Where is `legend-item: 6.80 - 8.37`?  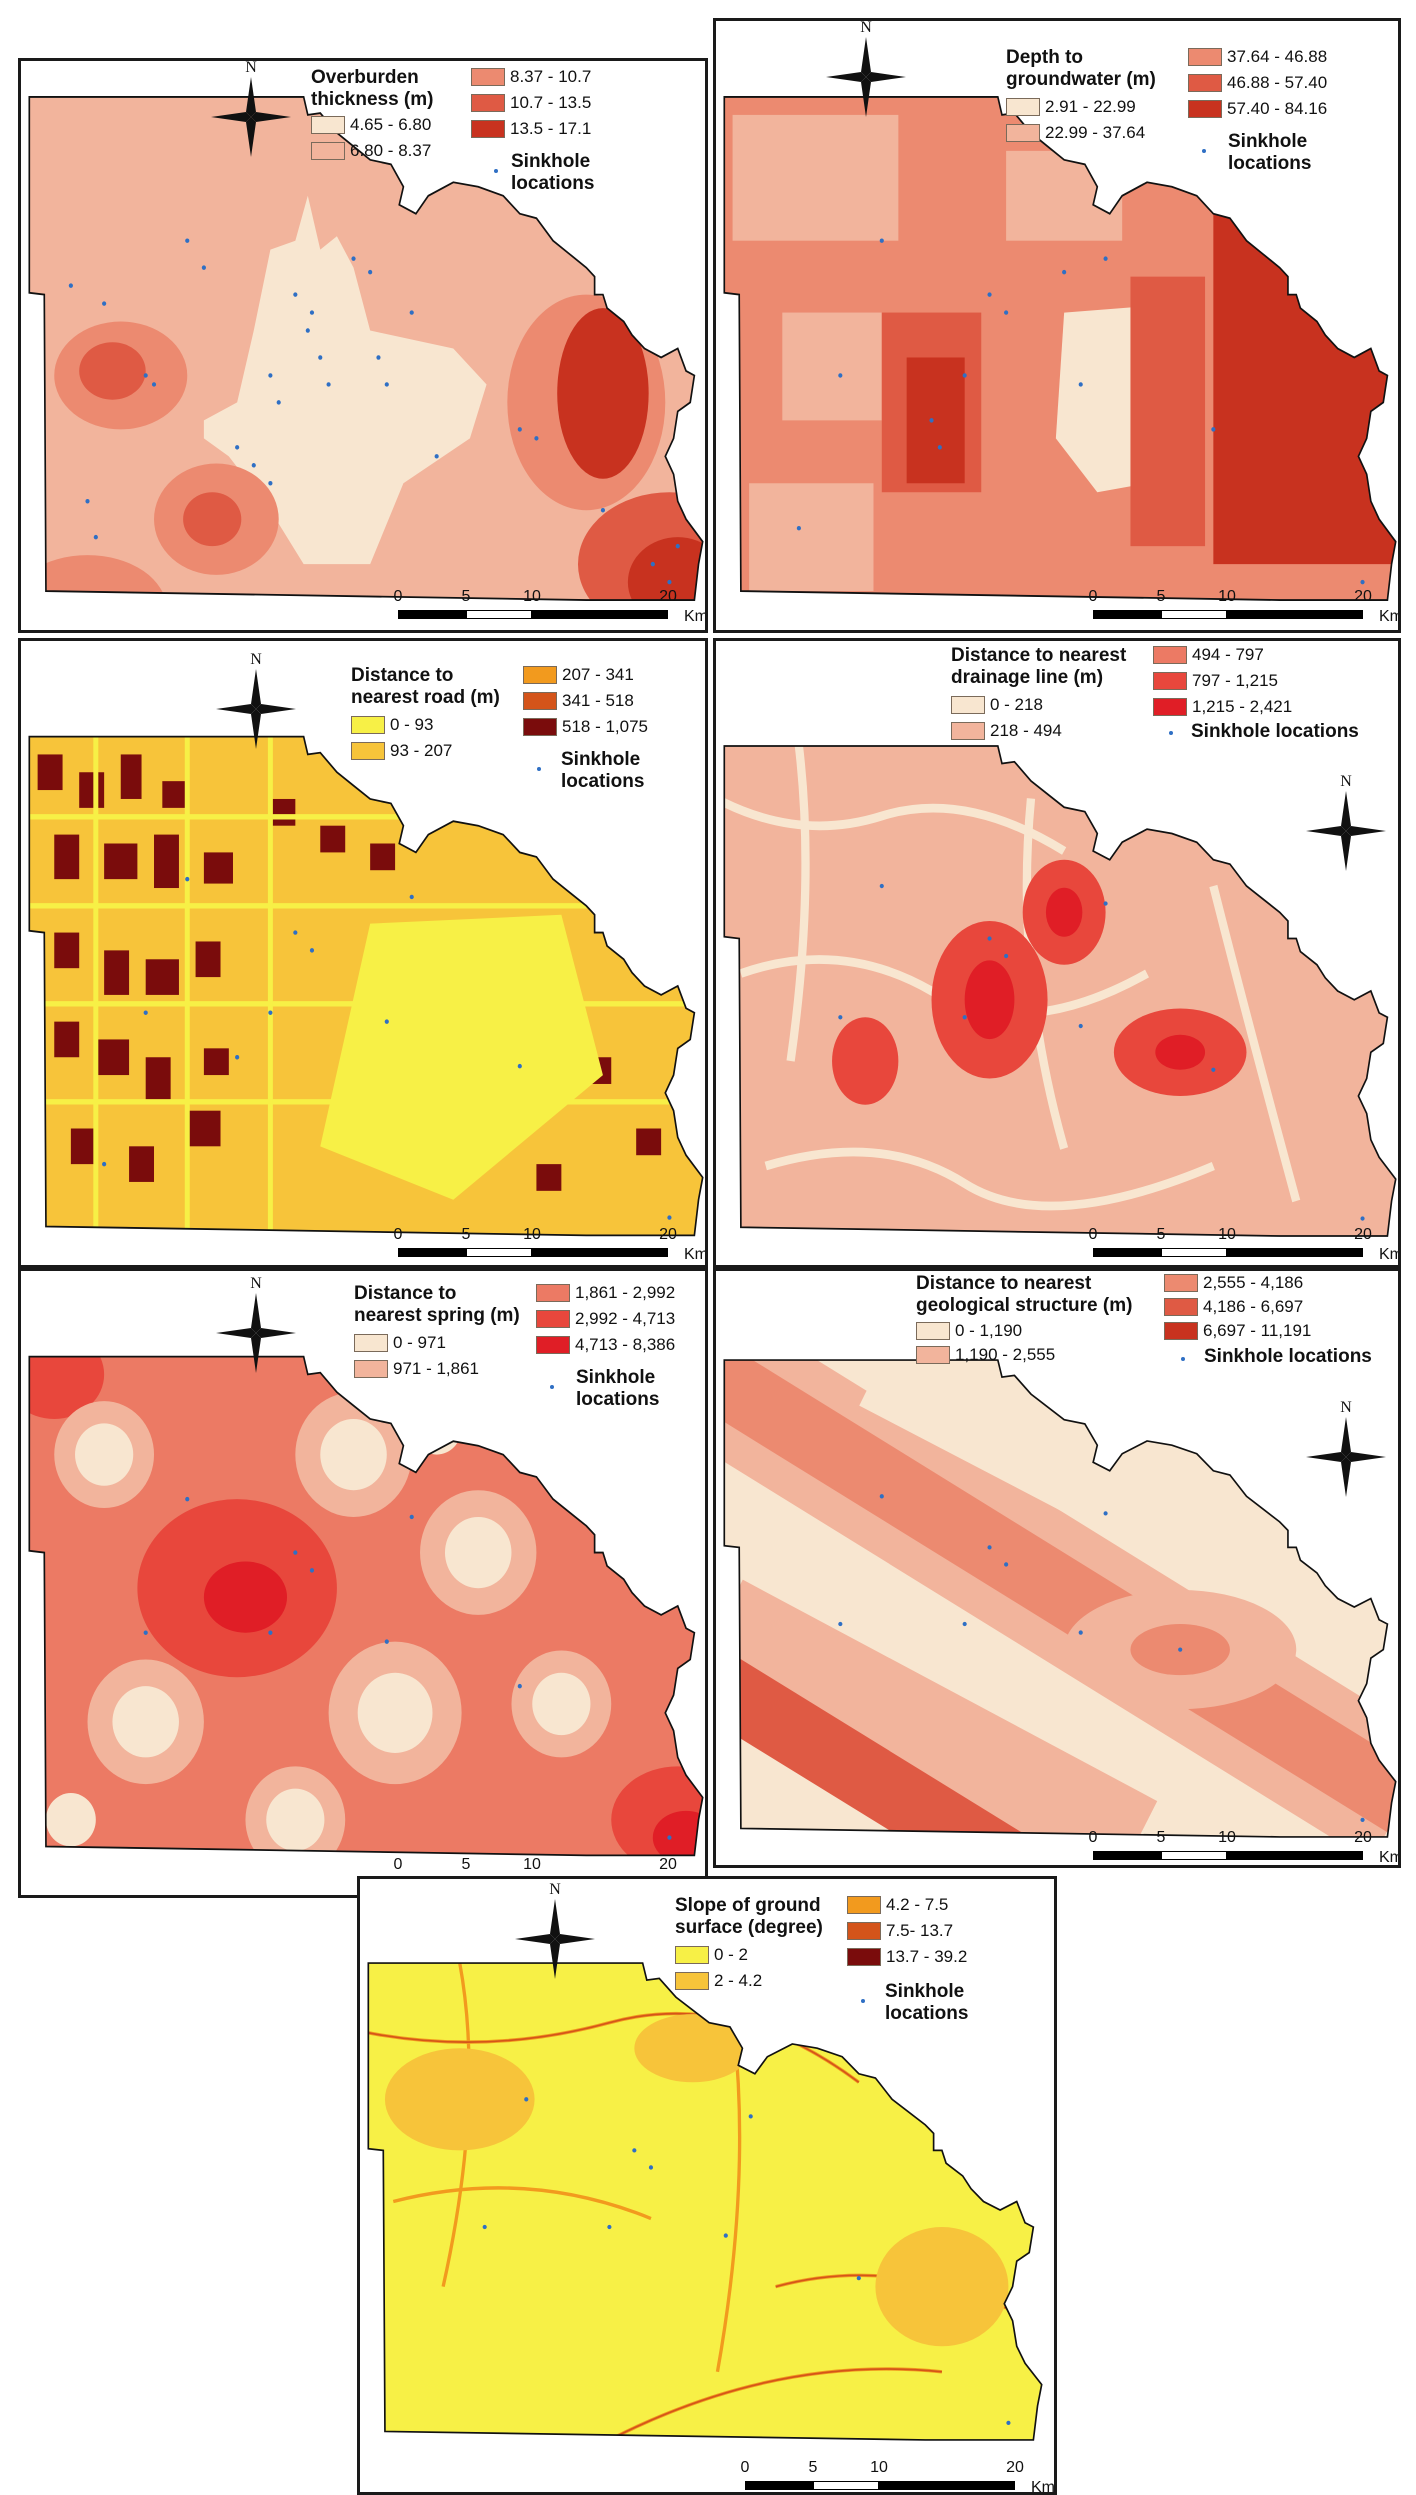
legend-item: 6.80 - 8.37 is located at coordinates (371, 151).